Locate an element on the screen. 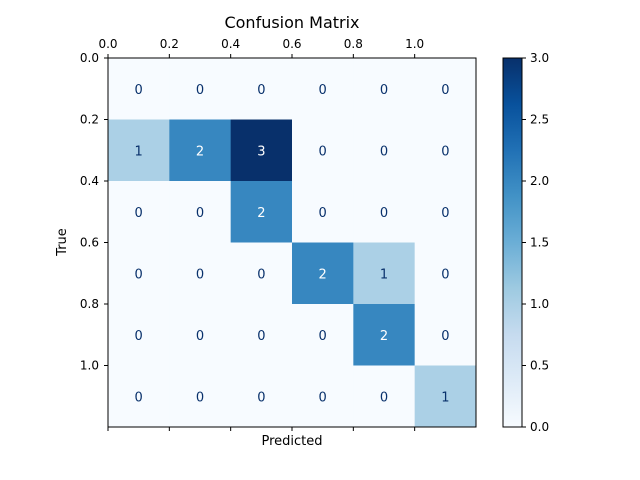 The width and height of the screenshot is (640, 480). x-tick-label: 0.8 is located at coordinates (353, 44).